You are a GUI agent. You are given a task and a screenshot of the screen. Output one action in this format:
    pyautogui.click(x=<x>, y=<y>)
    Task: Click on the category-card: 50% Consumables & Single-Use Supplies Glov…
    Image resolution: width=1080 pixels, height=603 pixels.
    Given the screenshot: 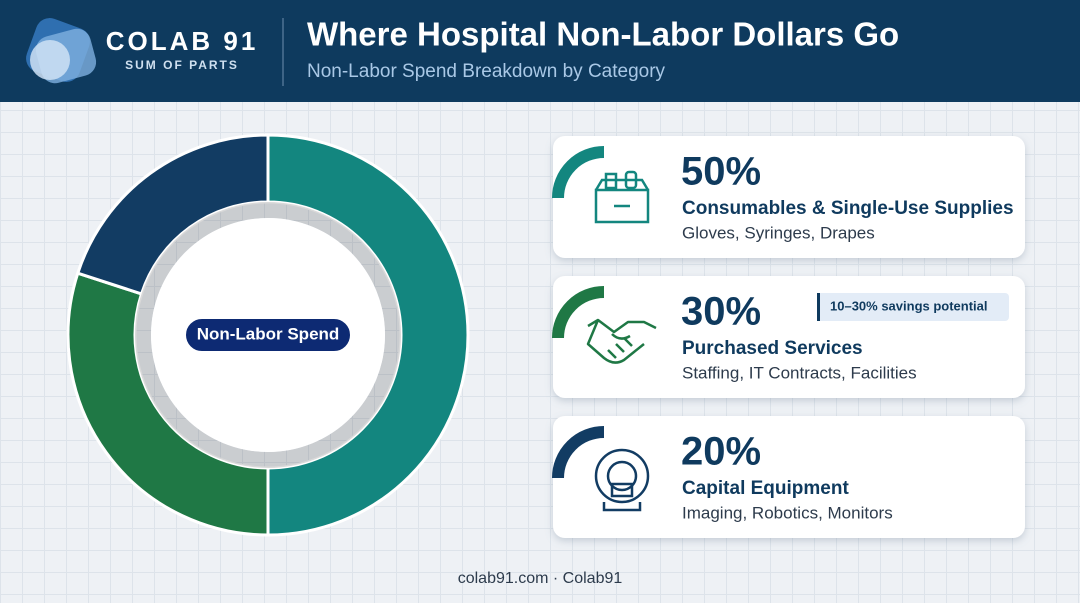 What is the action you would take?
    pyautogui.click(x=788, y=197)
    